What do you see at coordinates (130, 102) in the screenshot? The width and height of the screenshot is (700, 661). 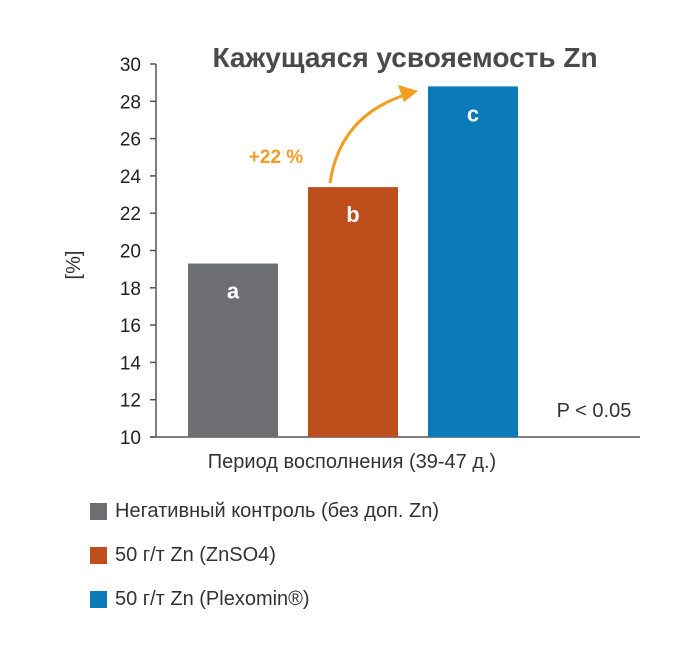 I see `y-tick-label: 28` at bounding box center [130, 102].